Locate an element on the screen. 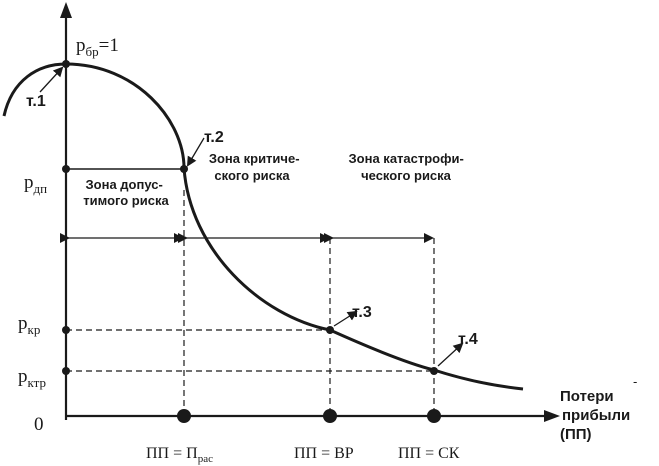  x-axis-title: Потери прибыли (ПП) is located at coordinates (597, 415).